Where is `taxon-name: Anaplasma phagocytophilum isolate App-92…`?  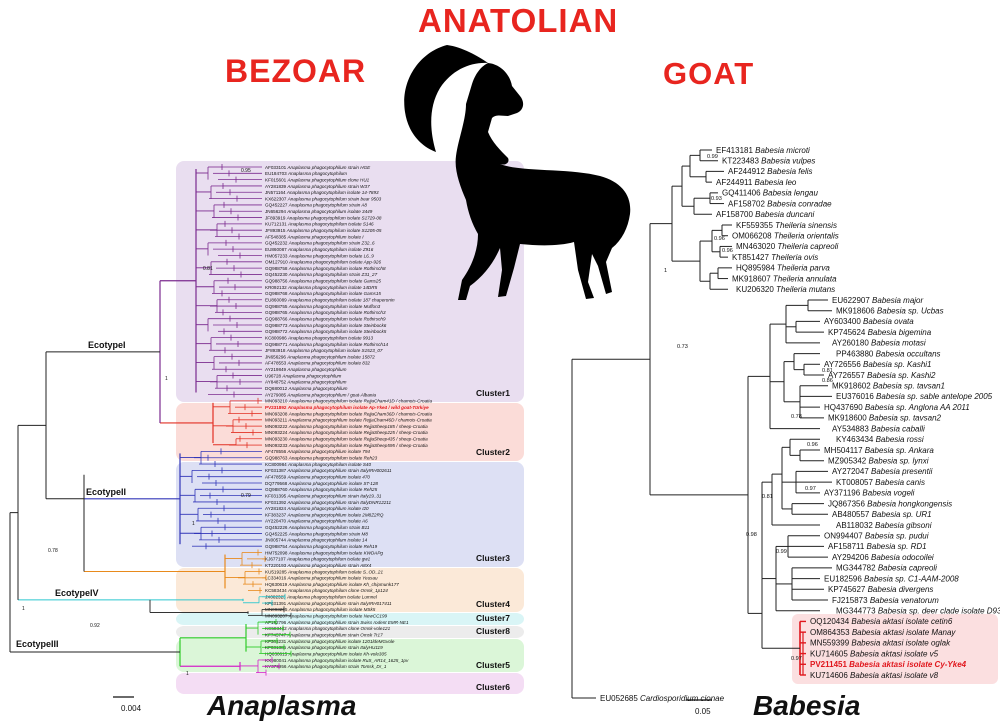
taxon-name: Anaplasma phagocytophilum isolate App-92… is located at coordinates (334, 262).